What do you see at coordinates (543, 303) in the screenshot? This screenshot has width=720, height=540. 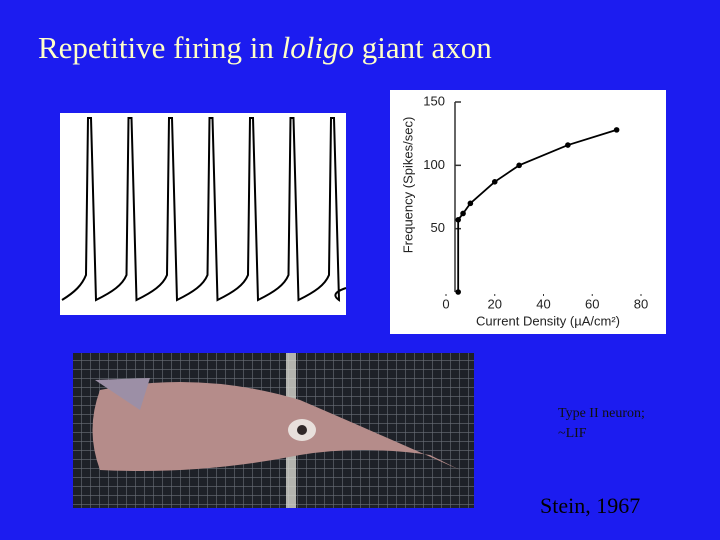 I see `x-tick-label: 40` at bounding box center [543, 303].